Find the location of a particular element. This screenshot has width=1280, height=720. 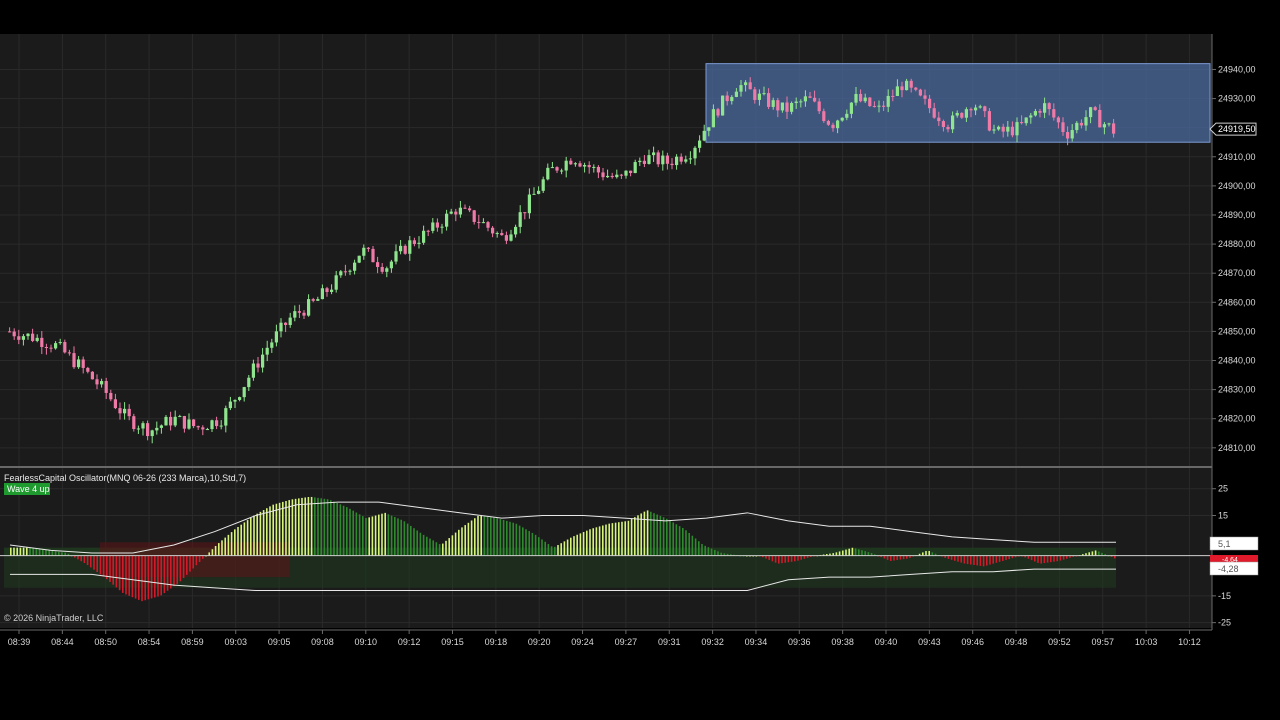

consolidation-zone is located at coordinates (958, 103).